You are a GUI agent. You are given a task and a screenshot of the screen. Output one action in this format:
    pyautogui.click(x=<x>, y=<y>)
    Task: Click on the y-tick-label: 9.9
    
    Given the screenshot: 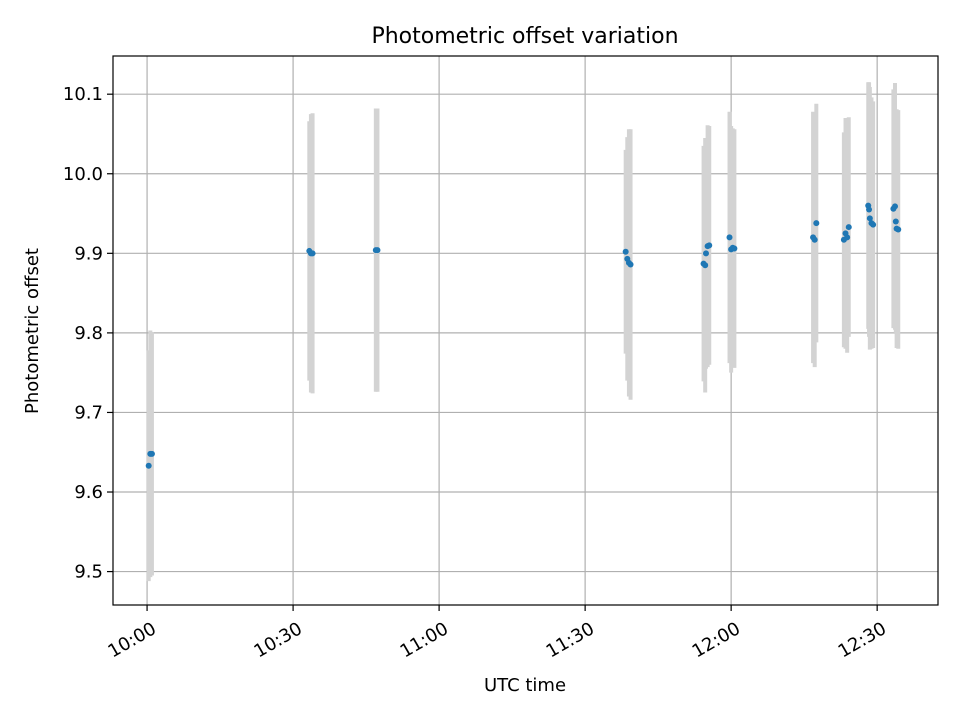 What is the action you would take?
    pyautogui.click(x=88, y=253)
    